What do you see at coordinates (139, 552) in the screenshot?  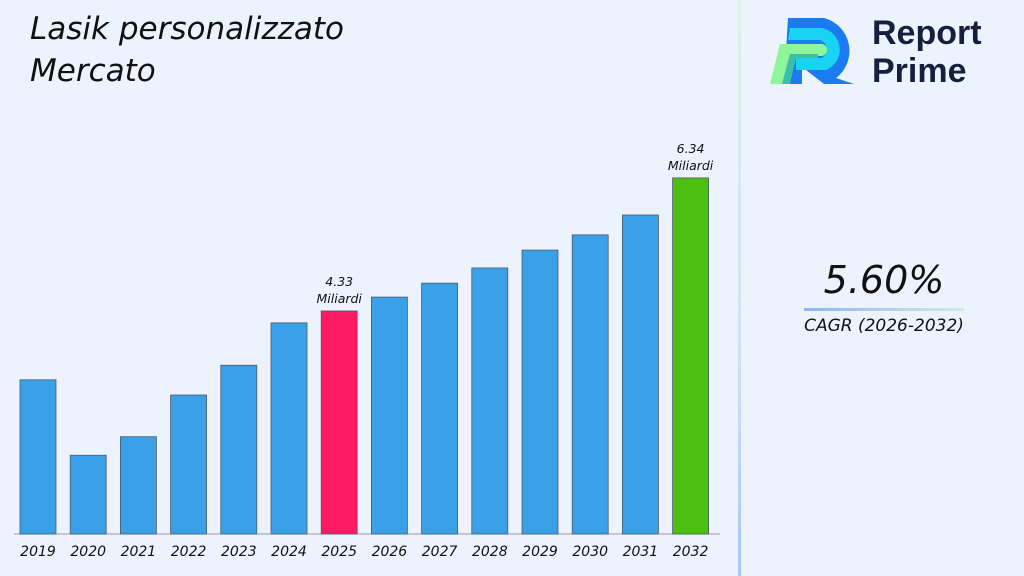 I see `x-tick-label: 2021` at bounding box center [139, 552].